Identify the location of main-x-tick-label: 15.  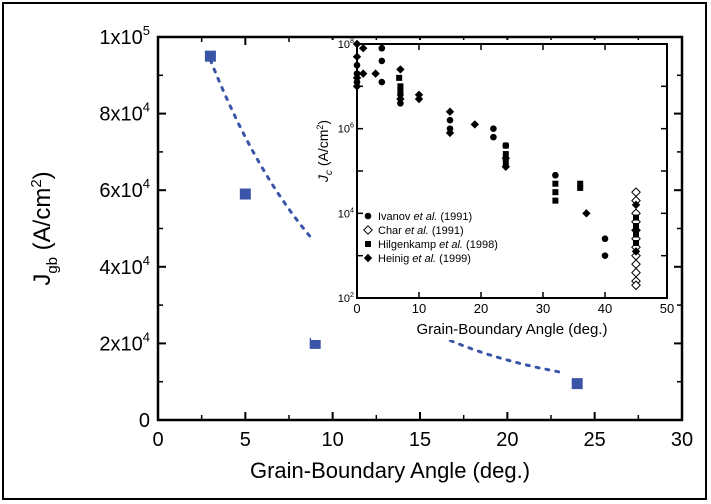
(420, 440).